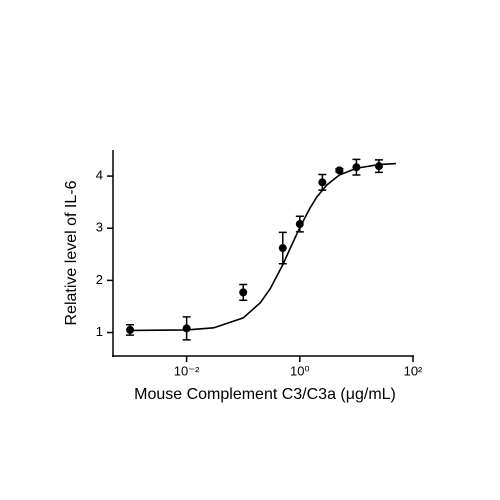 The image size is (500, 500). Describe the element at coordinates (187, 370) in the screenshot. I see `x-tick-label: 10⁻²` at that location.